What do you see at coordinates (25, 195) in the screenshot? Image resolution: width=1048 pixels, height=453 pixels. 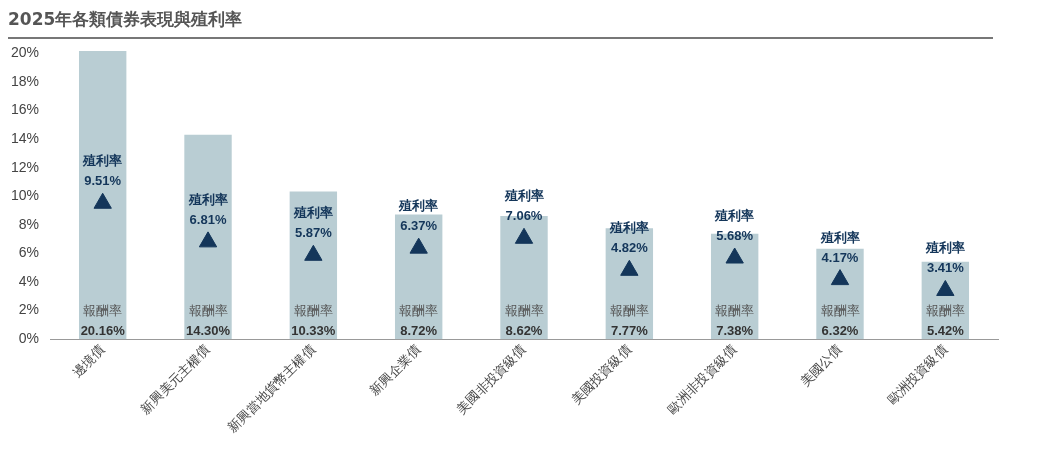 I see `y-tick-label: 10%` at bounding box center [25, 195].